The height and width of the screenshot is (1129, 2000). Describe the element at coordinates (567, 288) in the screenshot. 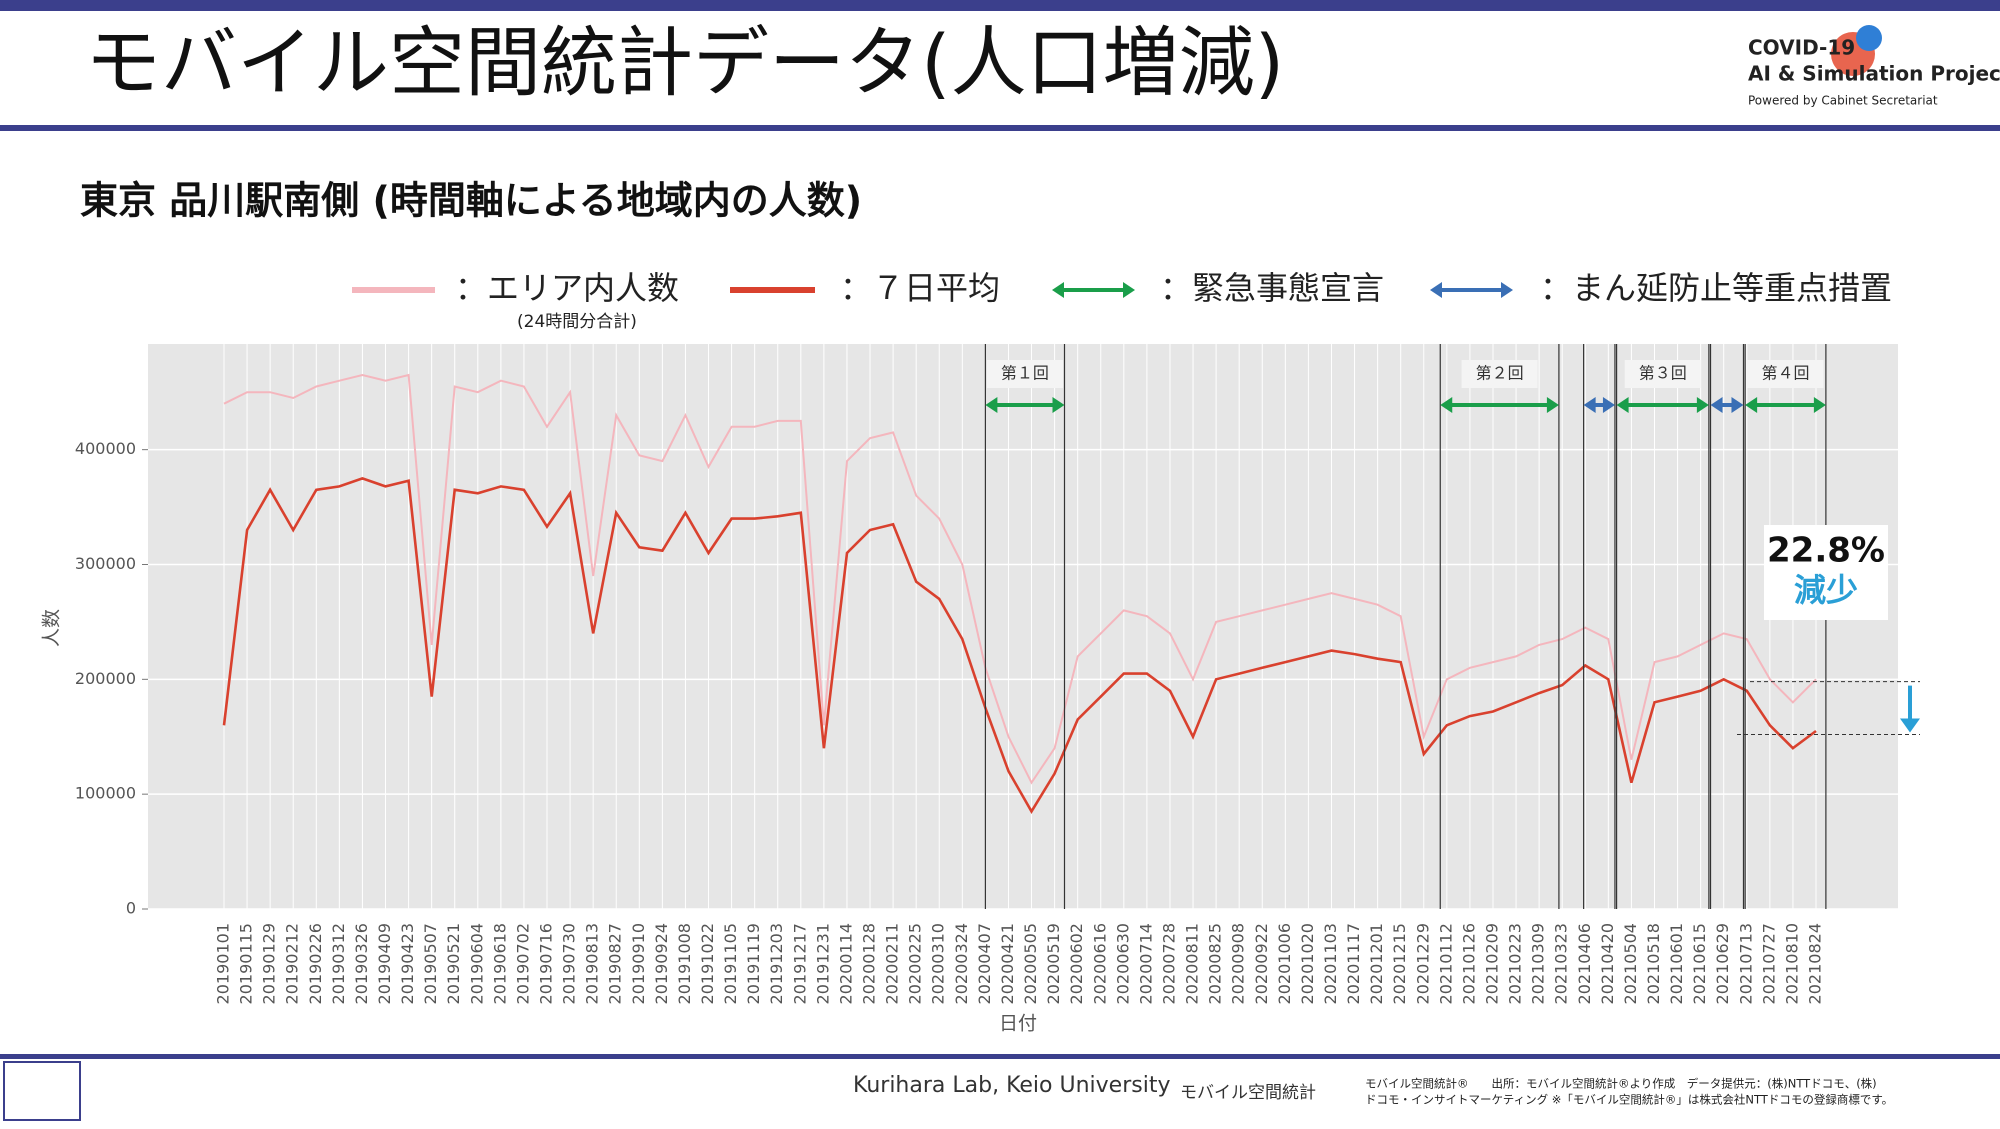

I see `legend-label: ：エリア内人数` at that location.